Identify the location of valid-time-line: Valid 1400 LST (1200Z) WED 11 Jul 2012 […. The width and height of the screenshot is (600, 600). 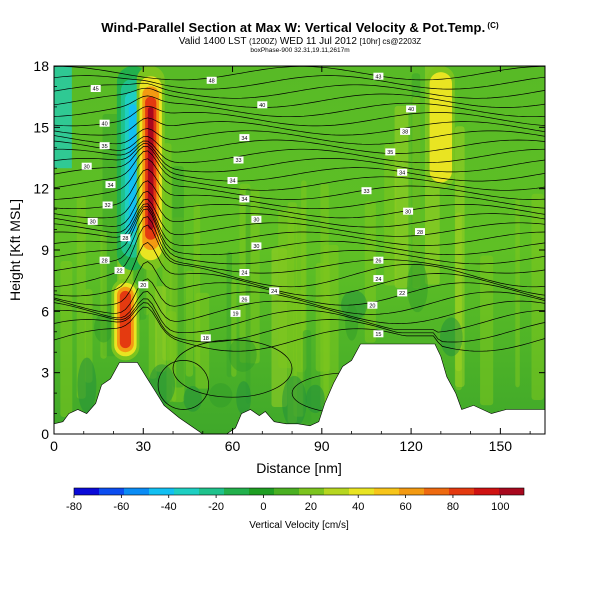
(300, 41).